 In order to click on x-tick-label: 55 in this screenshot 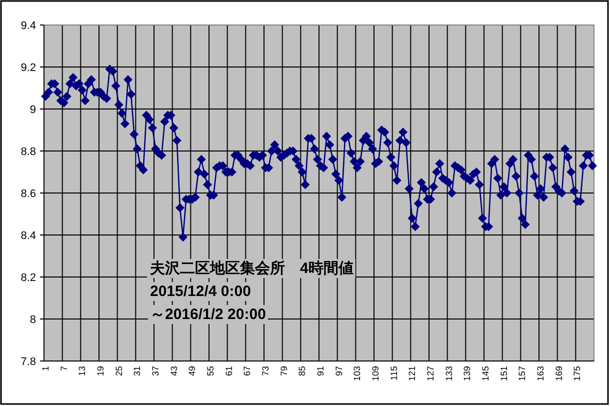, I will do `click(211, 371)`.